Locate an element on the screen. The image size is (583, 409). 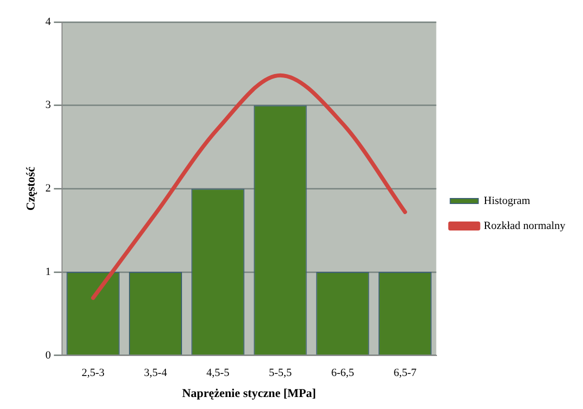
y-tick-label: 0 is located at coordinates (48, 355).